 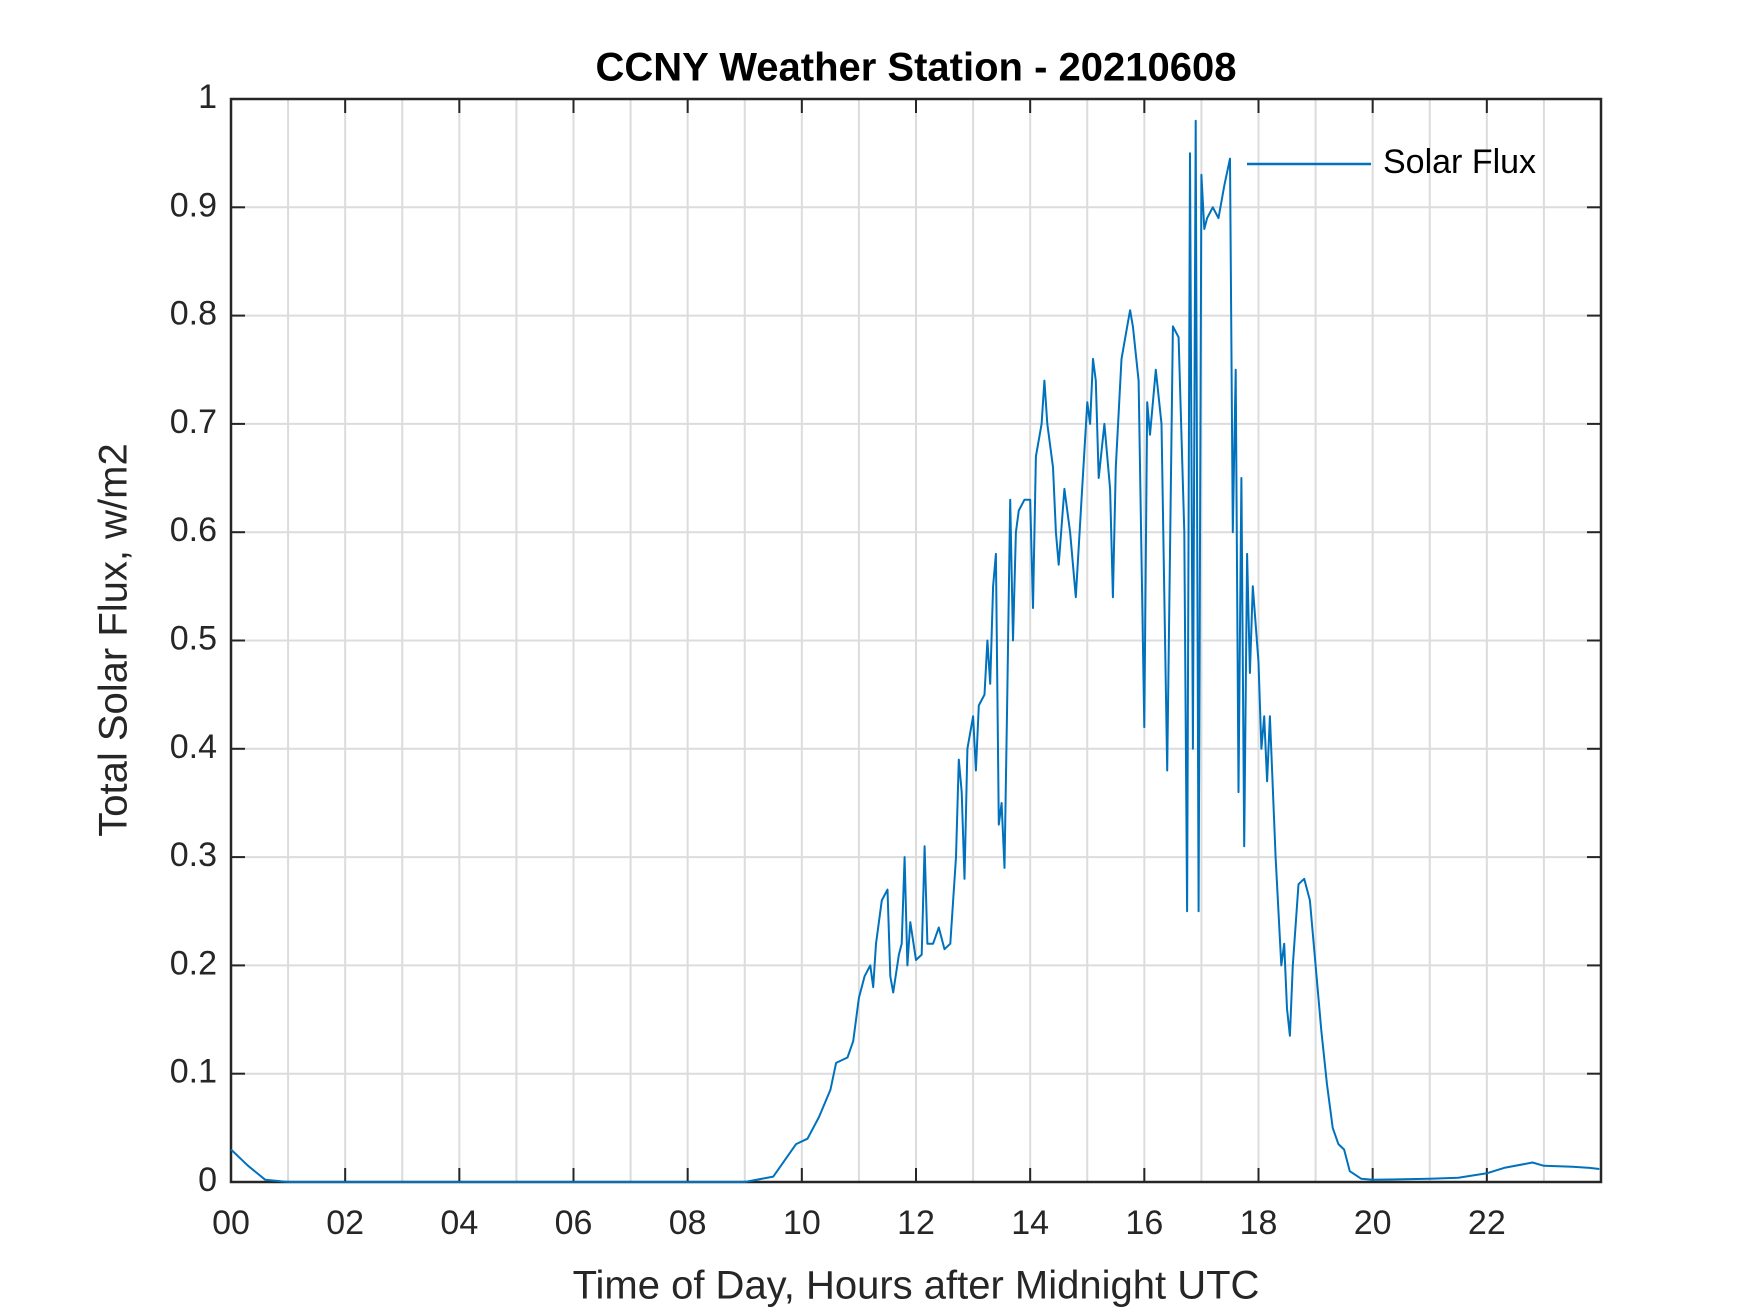 What do you see at coordinates (114, 639) in the screenshot?
I see `y-axis-label: Total Solar Flux, w/m2` at bounding box center [114, 639].